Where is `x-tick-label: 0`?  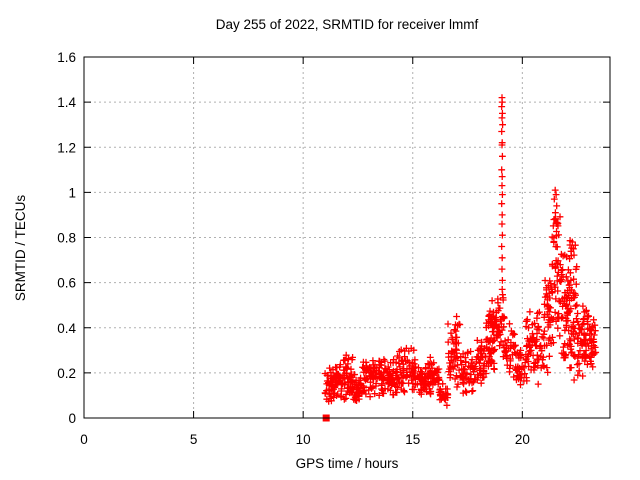 x-tick-label: 0 is located at coordinates (84, 439).